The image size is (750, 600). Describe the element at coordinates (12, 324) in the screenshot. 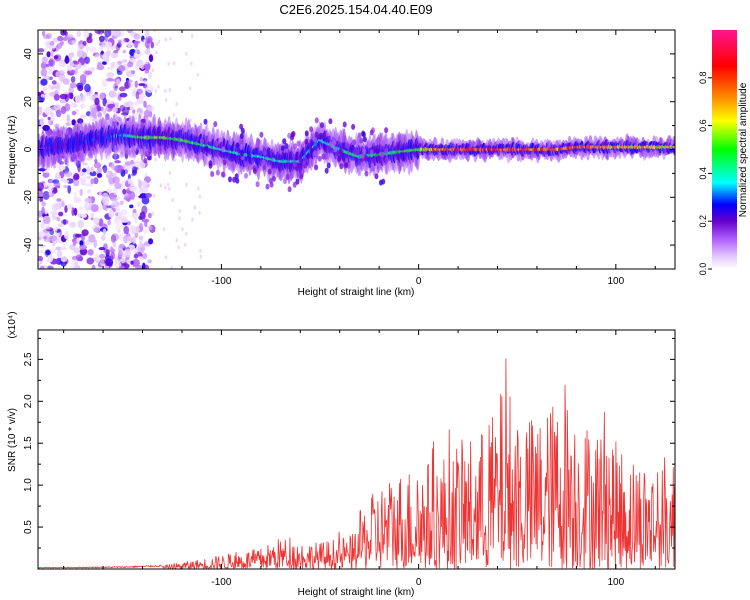

I see `snr-y-scale-label: (x10⁴)` at that location.